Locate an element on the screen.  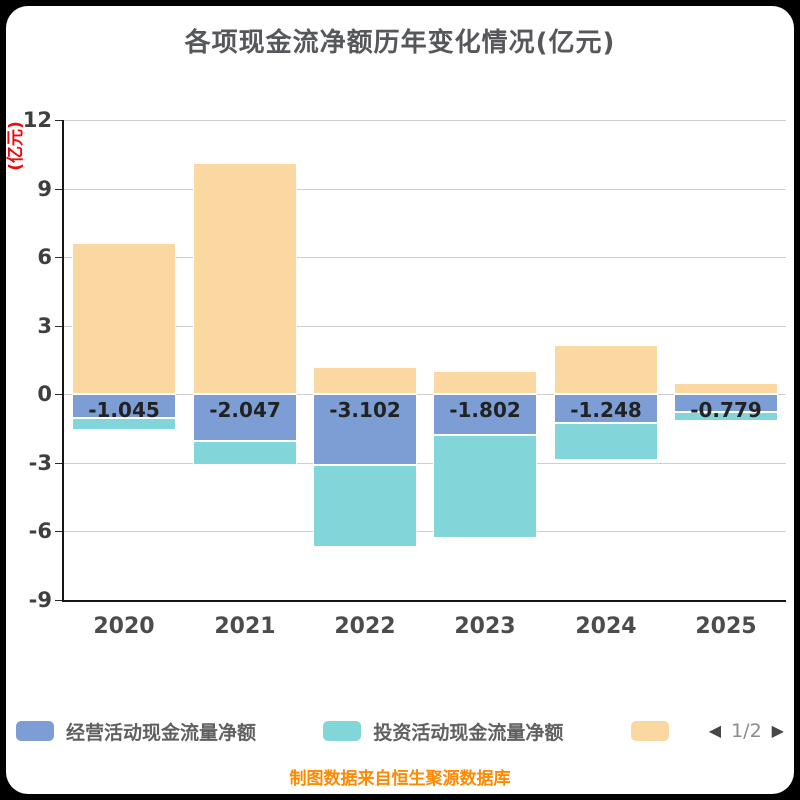
legend-label-investing: 投资活动现金流量净额 is located at coordinates (468, 732).